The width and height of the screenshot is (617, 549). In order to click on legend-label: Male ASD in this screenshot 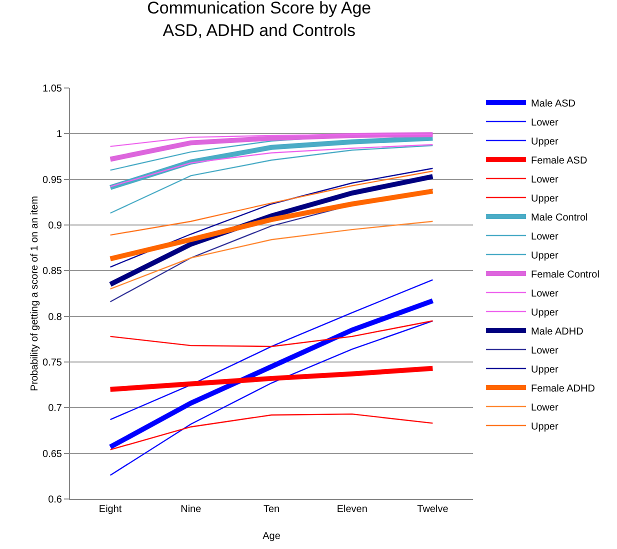, I will do `click(553, 104)`.